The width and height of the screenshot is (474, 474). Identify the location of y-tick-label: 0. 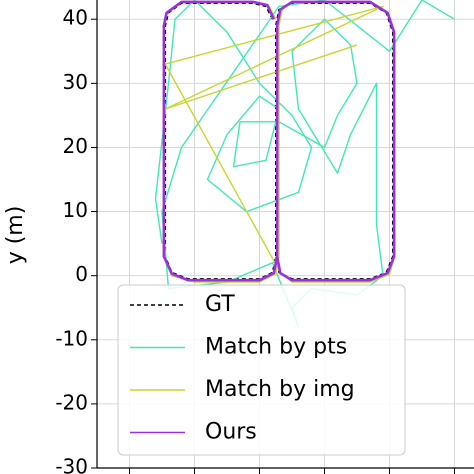
(81, 274).